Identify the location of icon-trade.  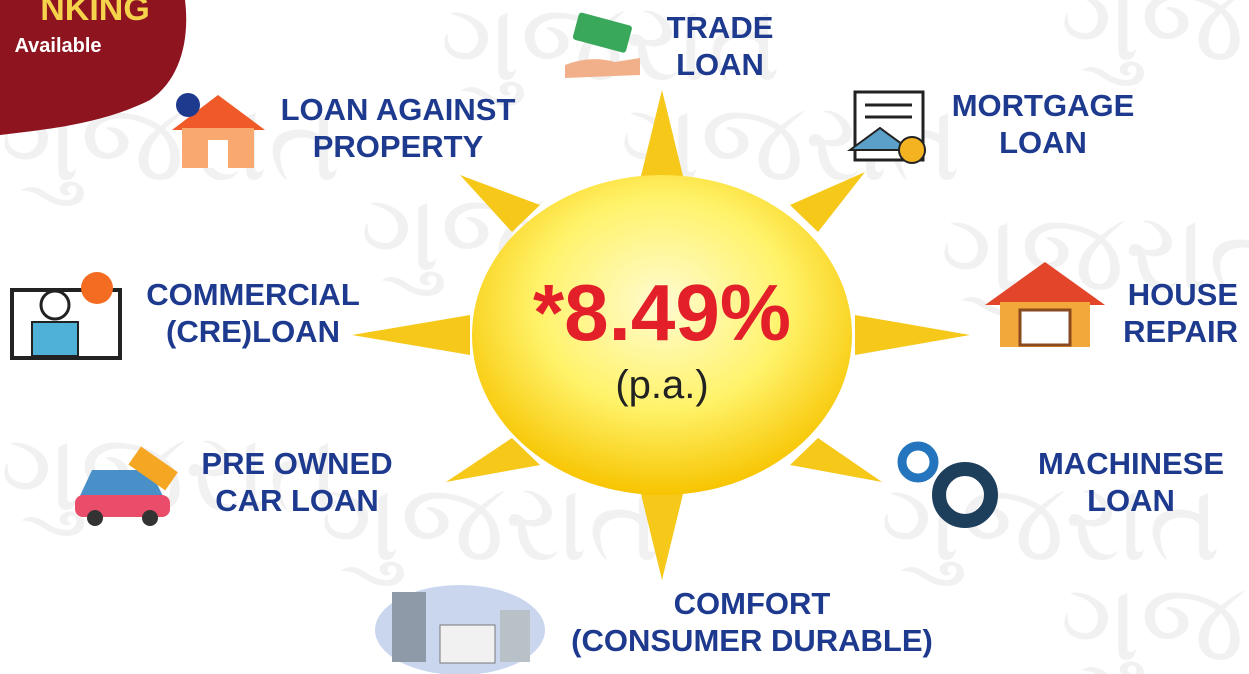
(602, 45).